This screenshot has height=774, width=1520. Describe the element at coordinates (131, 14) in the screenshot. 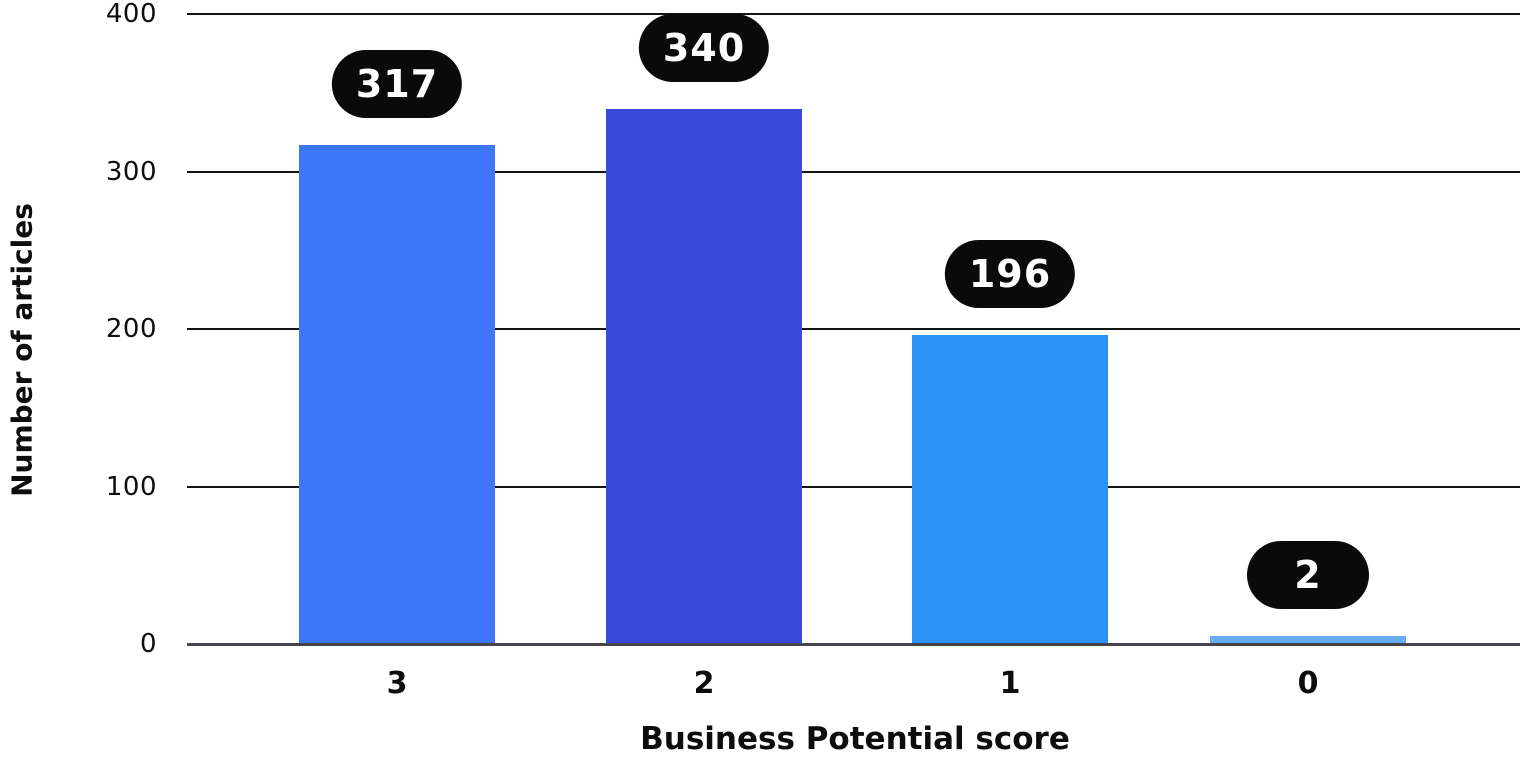

I see `y-tick-label: 400` at that location.